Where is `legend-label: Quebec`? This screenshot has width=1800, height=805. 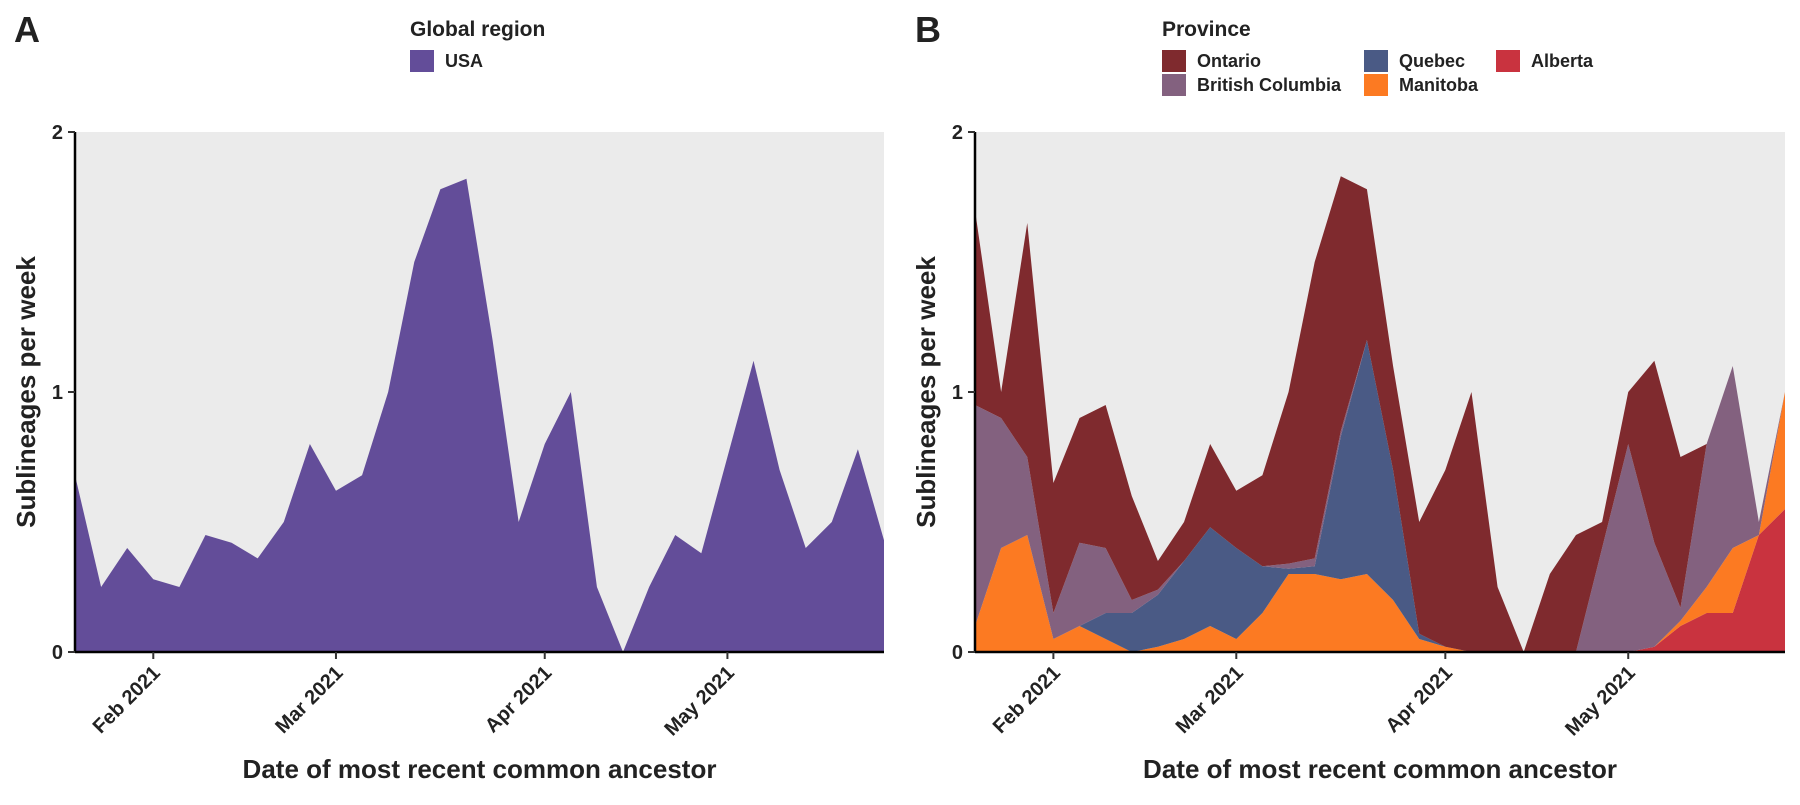 legend-label: Quebec is located at coordinates (1432, 61).